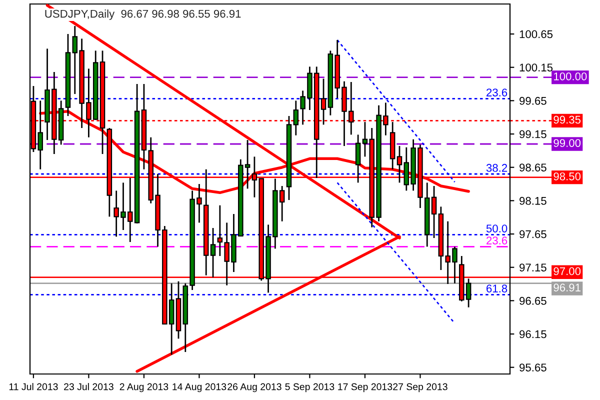  What do you see at coordinates (567, 288) in the screenshot?
I see `ref-line-label: 96.91` at bounding box center [567, 288].